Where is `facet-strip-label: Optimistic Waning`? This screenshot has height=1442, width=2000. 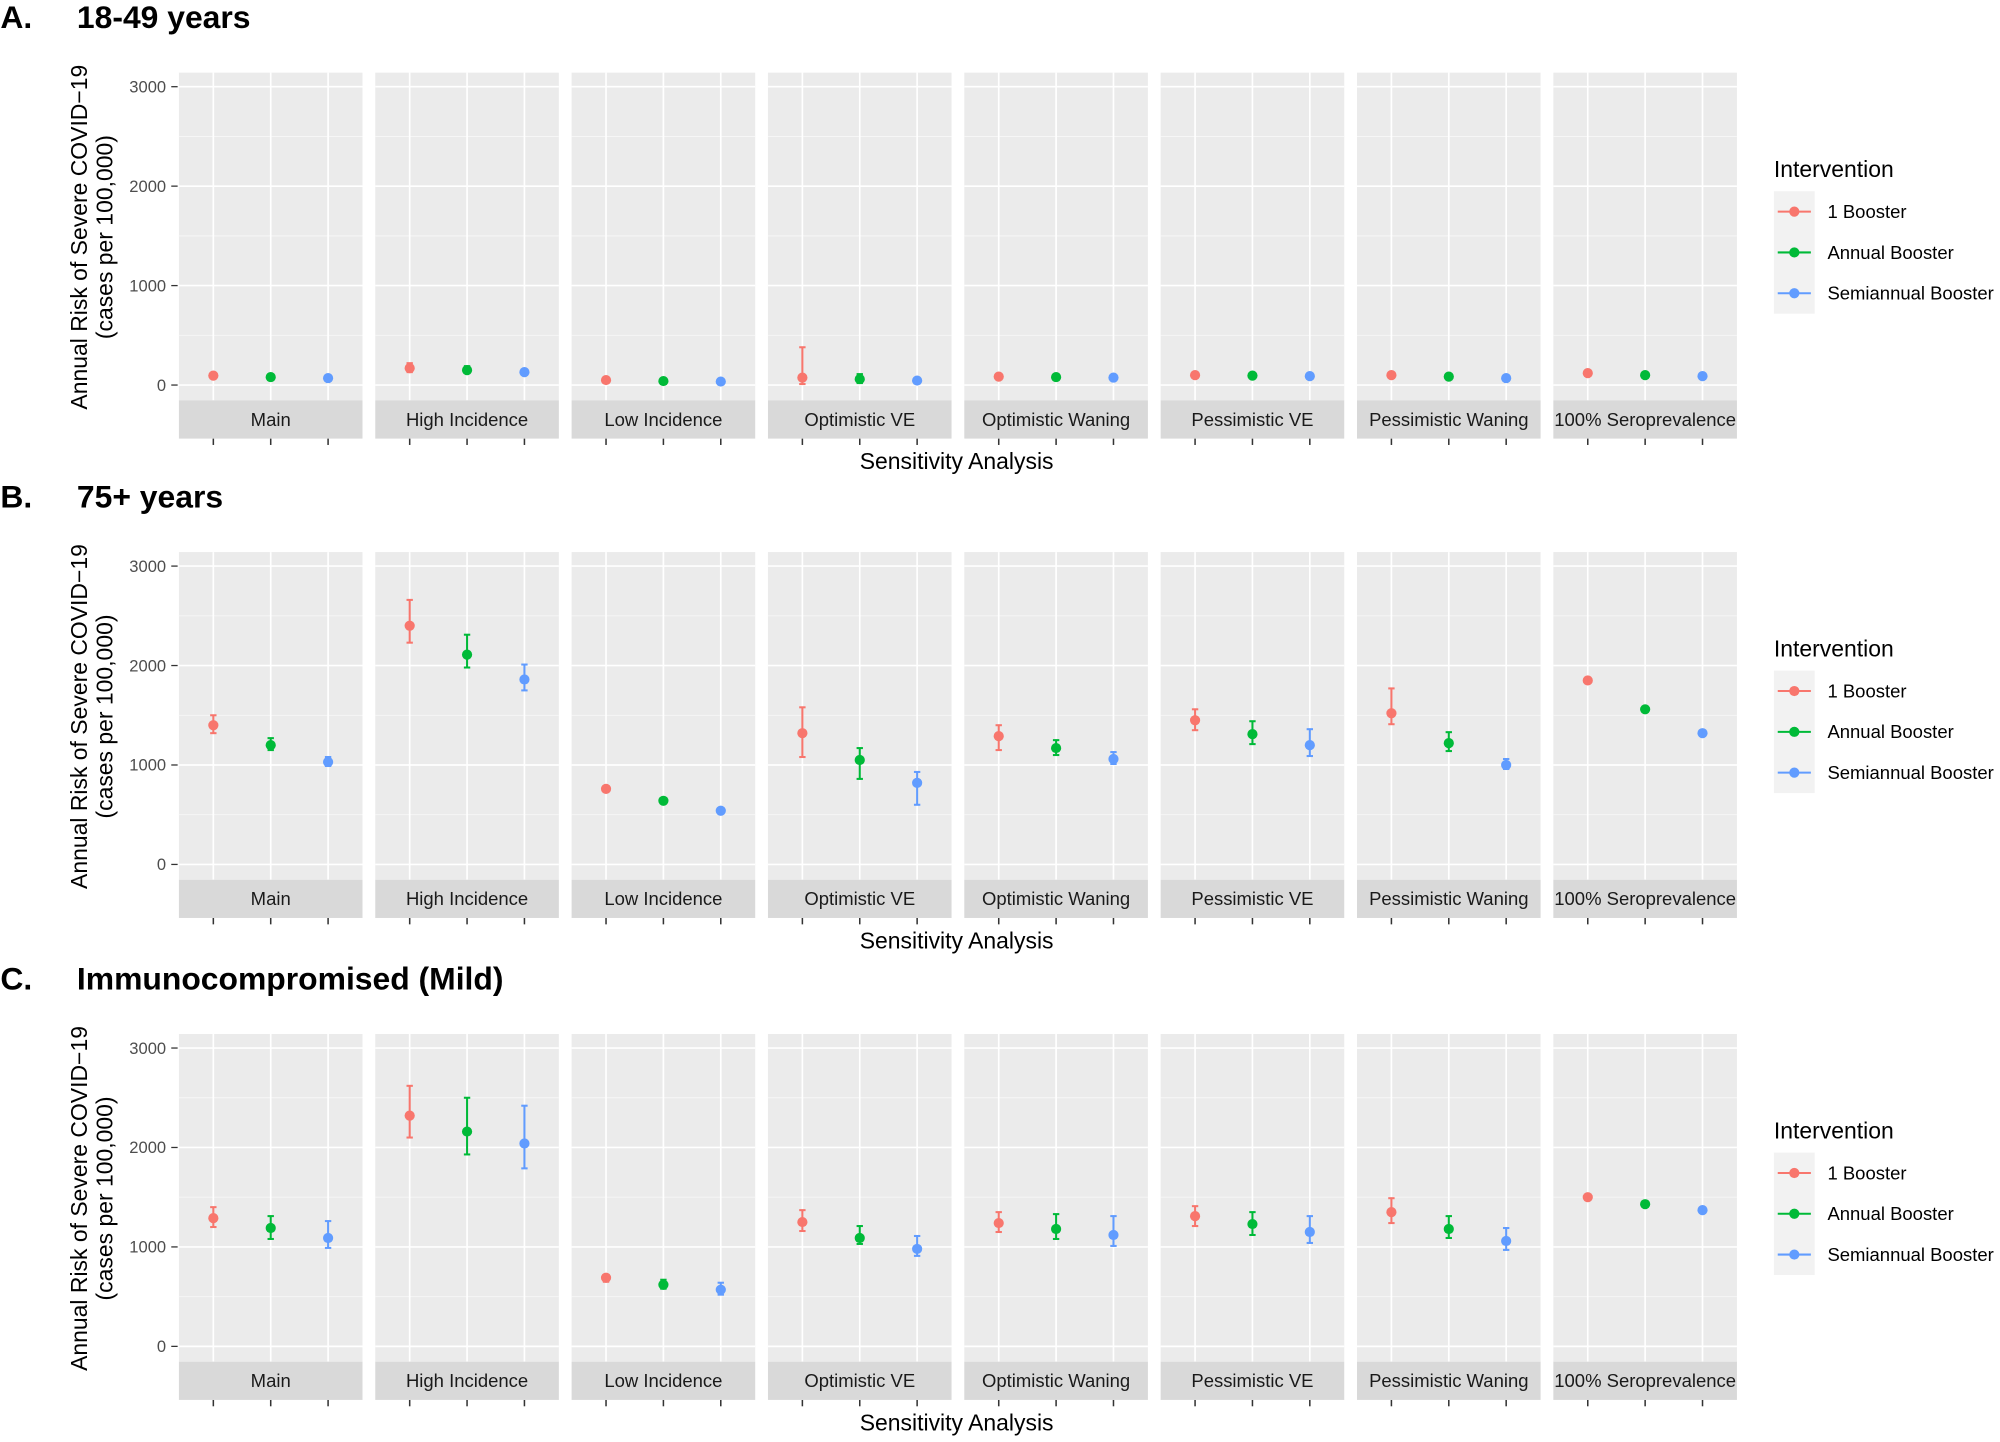 facet-strip-label: Optimistic Waning is located at coordinates (1056, 1380).